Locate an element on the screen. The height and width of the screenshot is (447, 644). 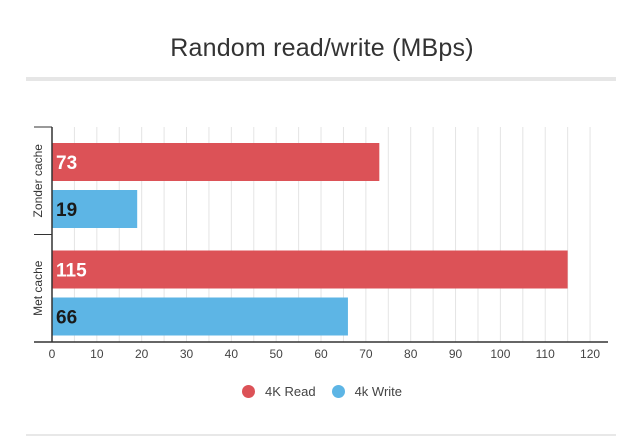
legend-item-read: 4K Read is located at coordinates (278, 391).